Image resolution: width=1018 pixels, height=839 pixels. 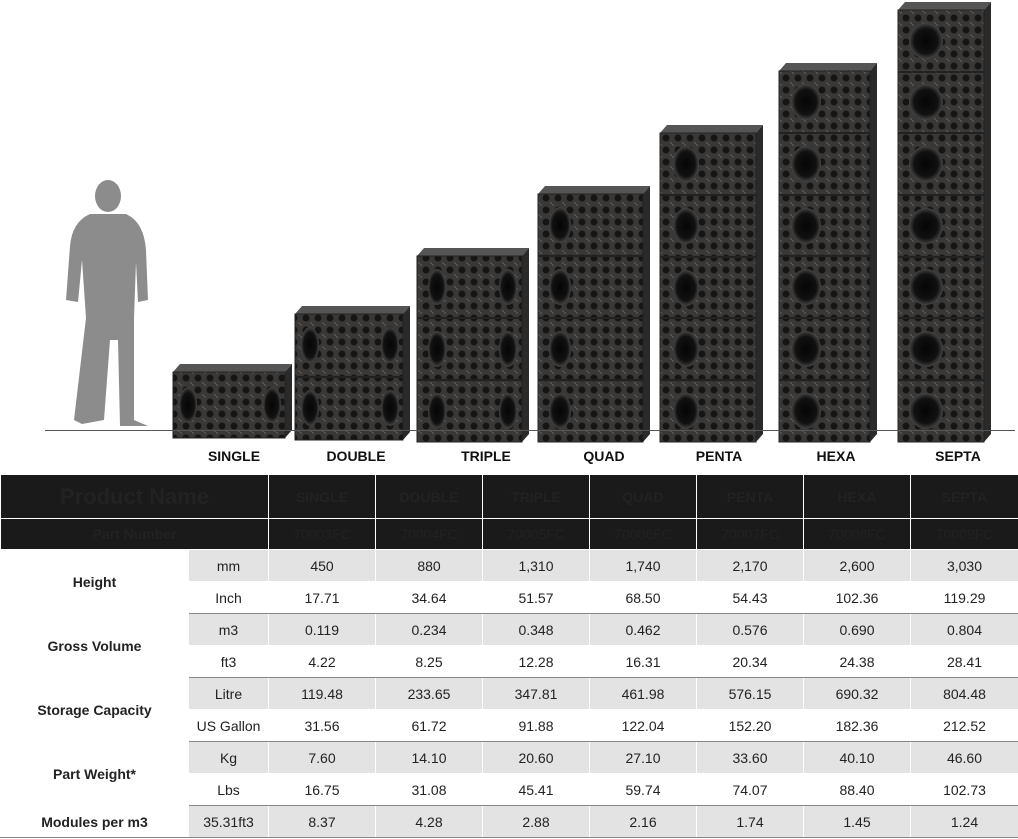 I want to click on value-cell: 0.348, so click(x=536, y=629).